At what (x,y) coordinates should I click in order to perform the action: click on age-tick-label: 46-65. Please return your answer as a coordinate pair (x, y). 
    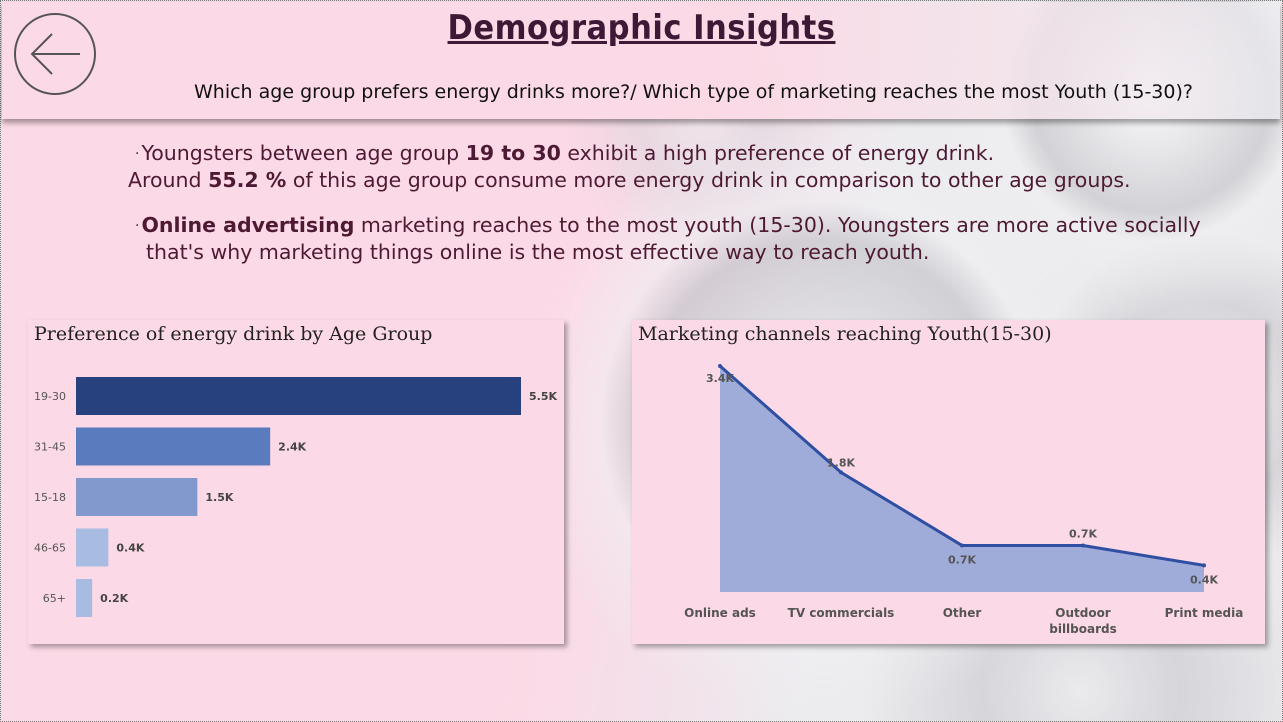
    Looking at the image, I should click on (50, 548).